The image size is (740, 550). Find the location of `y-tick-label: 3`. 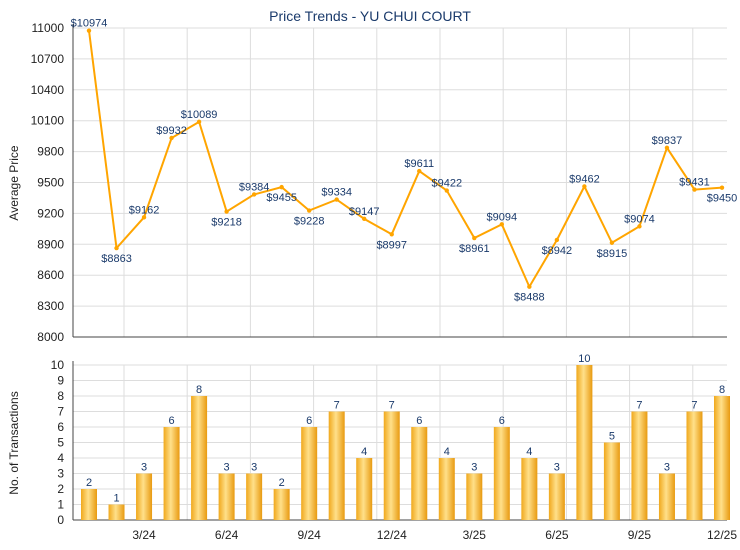

y-tick-label: 3 is located at coordinates (60, 474).